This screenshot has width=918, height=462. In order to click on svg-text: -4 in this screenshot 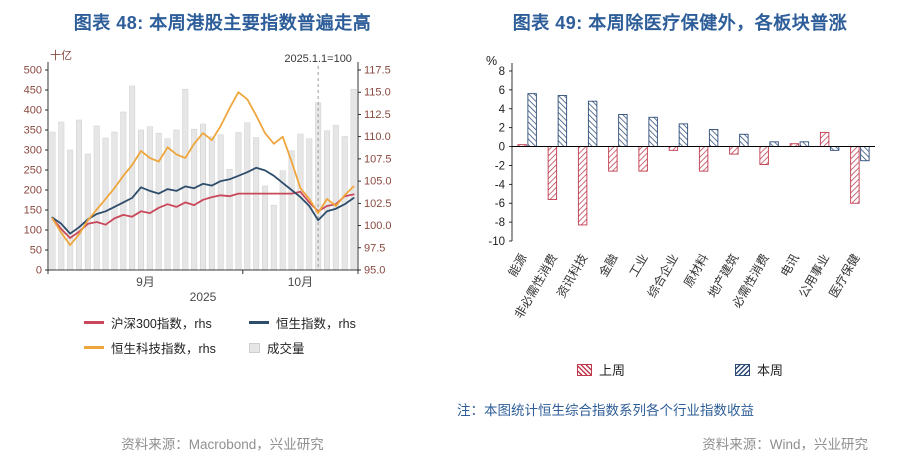, I will do `click(500, 185)`.